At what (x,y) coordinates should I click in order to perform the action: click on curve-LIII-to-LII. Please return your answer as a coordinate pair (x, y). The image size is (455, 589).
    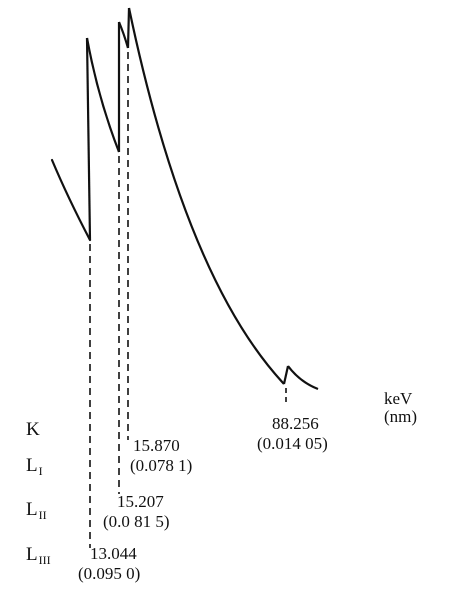
    Looking at the image, I should click on (103, 95).